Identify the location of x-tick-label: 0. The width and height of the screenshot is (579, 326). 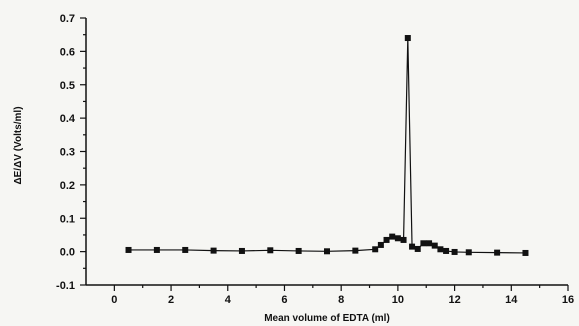
(114, 300).